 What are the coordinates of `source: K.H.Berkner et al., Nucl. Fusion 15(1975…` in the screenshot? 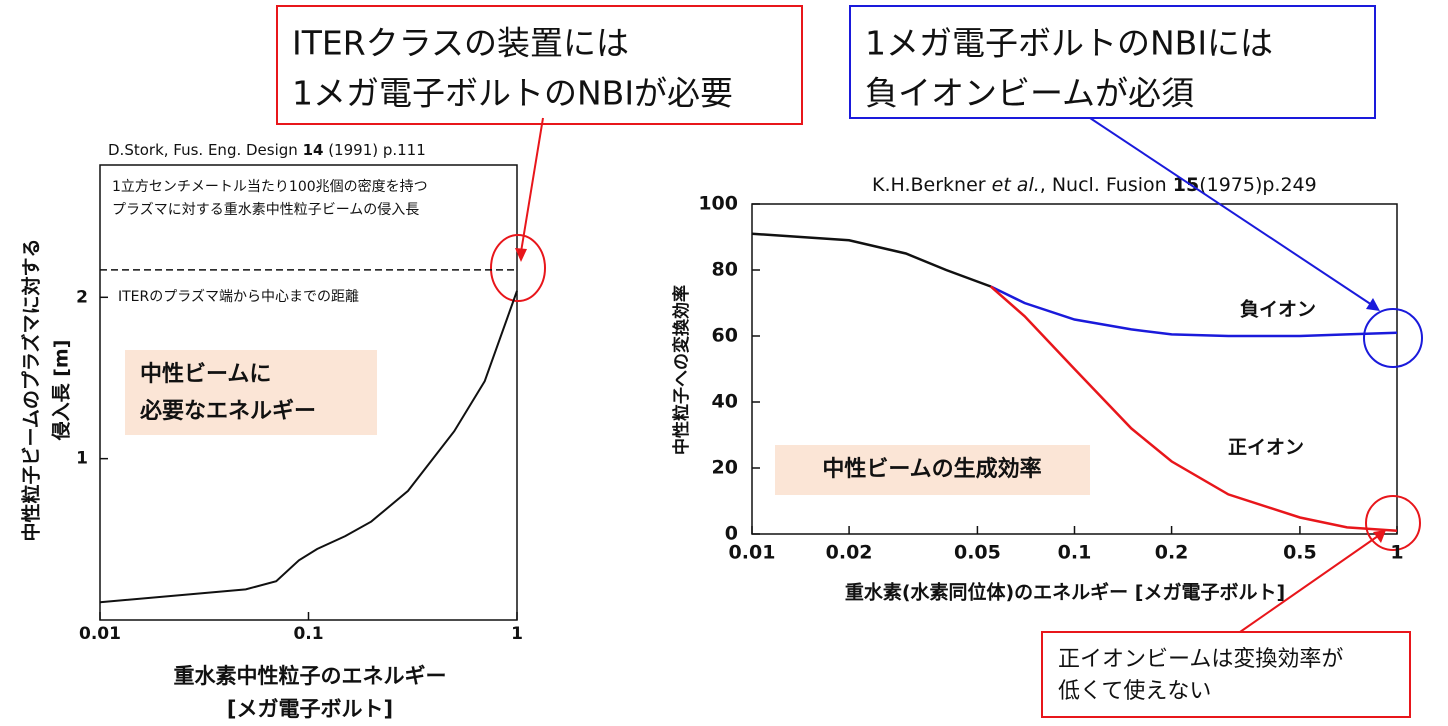 It's located at (1094, 185).